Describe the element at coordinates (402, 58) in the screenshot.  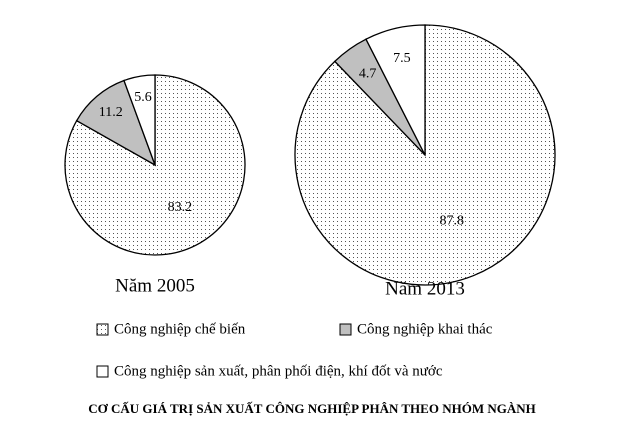
I see `slice-label: 7.5` at that location.